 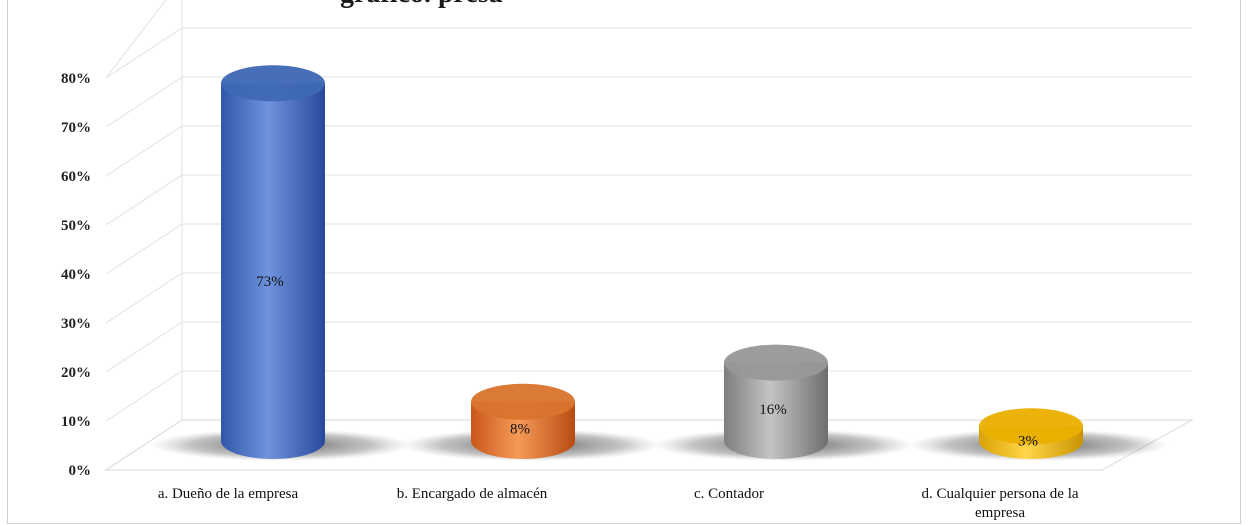 What do you see at coordinates (76, 422) in the screenshot?
I see `y-tick-label: 10%` at bounding box center [76, 422].